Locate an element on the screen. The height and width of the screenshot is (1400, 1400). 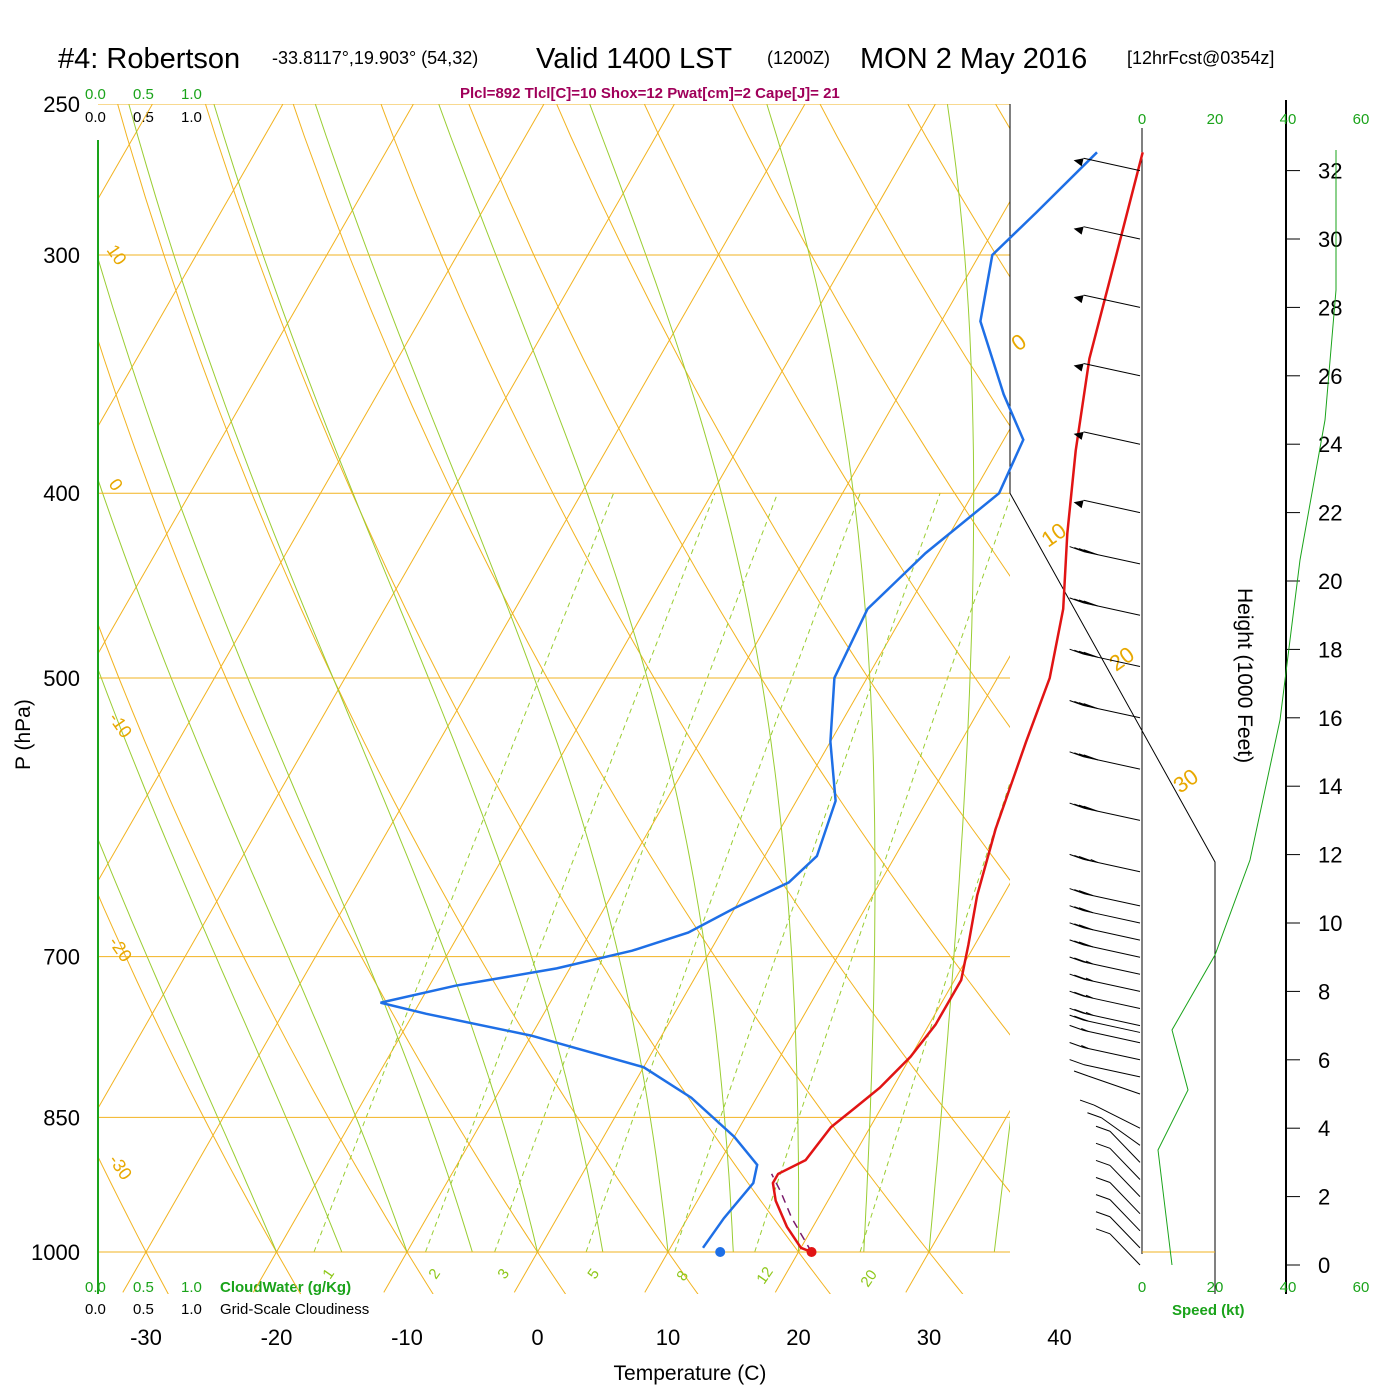
dry-adiabat-line is located at coordinates (870, 340).